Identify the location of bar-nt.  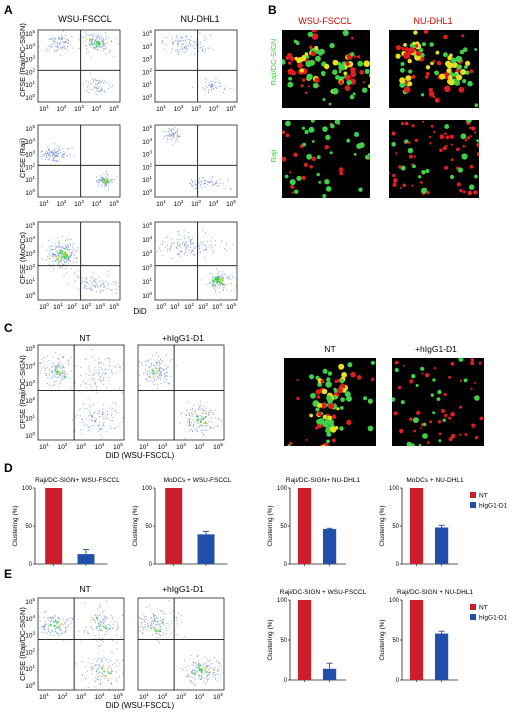
(54, 526).